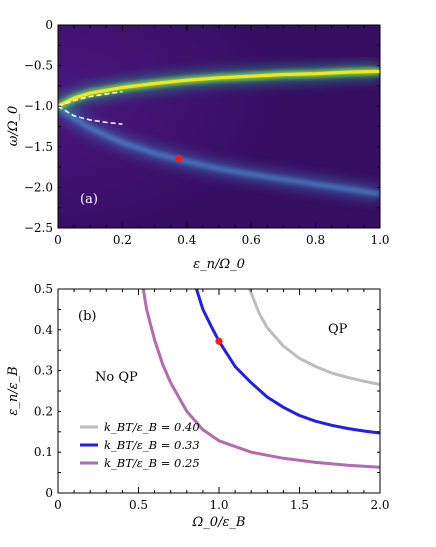 The width and height of the screenshot is (436, 547). Describe the element at coordinates (13, 126) in the screenshot. I see `ylabel-a: ω/Ω_0` at that location.